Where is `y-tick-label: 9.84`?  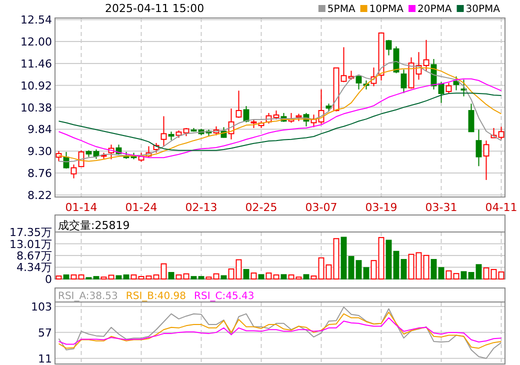 y-tick-label: 9.84 is located at coordinates (40, 129).